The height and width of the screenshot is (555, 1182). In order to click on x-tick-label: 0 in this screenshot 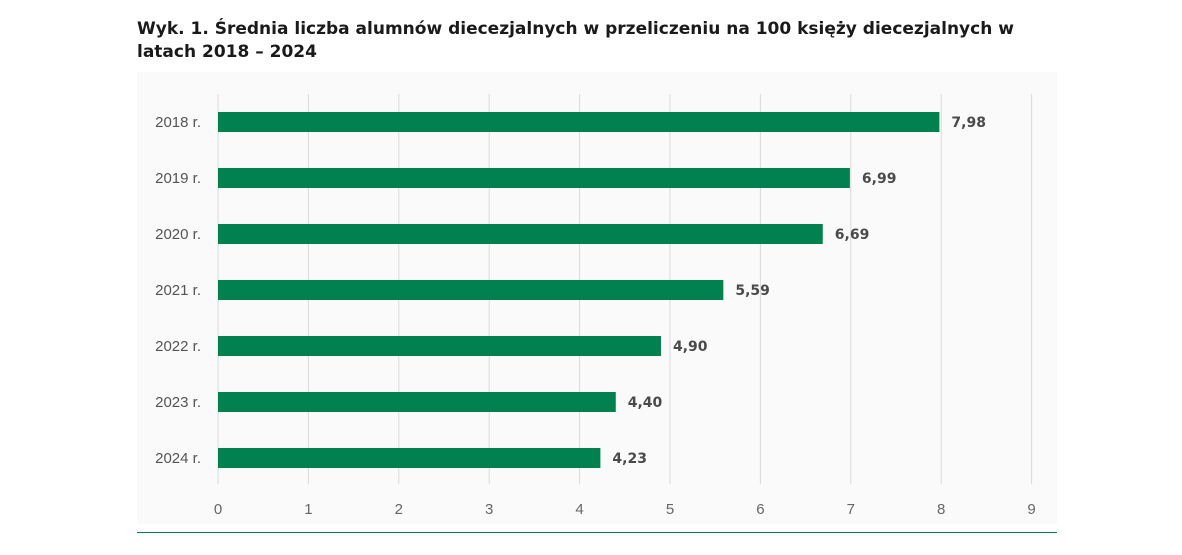, I will do `click(218, 509)`.